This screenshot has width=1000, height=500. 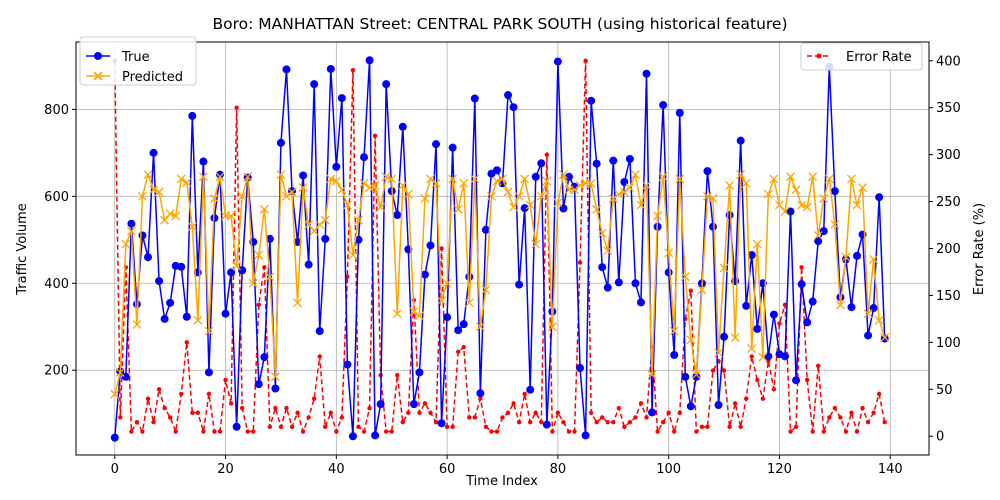 What do you see at coordinates (501, 481) in the screenshot?
I see `x-axis-label: Time Index` at bounding box center [501, 481].